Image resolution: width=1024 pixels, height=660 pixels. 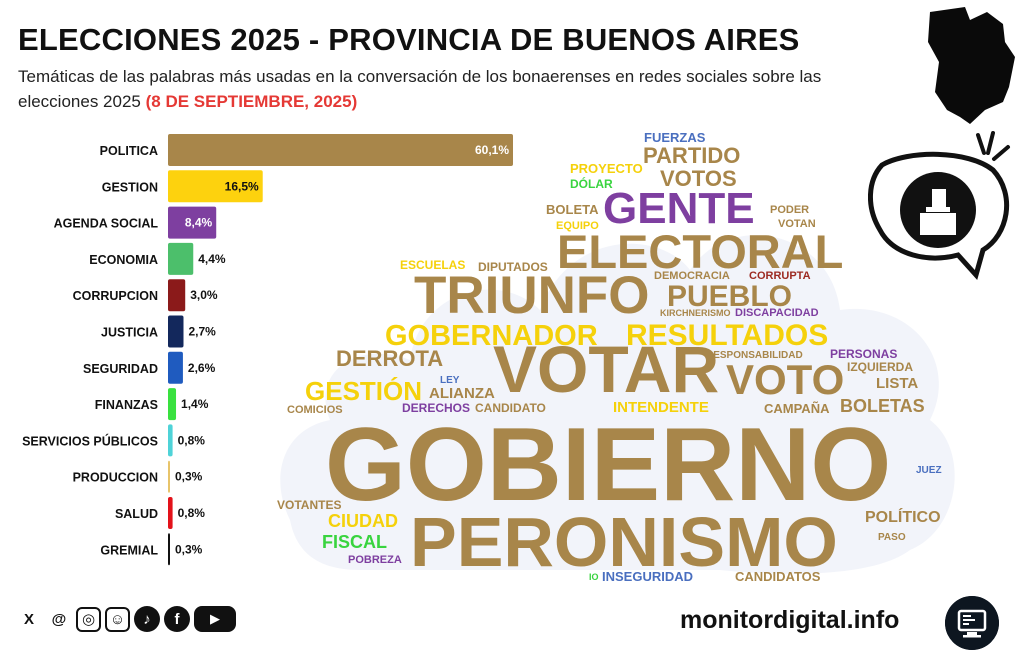 I want to click on category-label: SALUD, so click(x=136, y=514).